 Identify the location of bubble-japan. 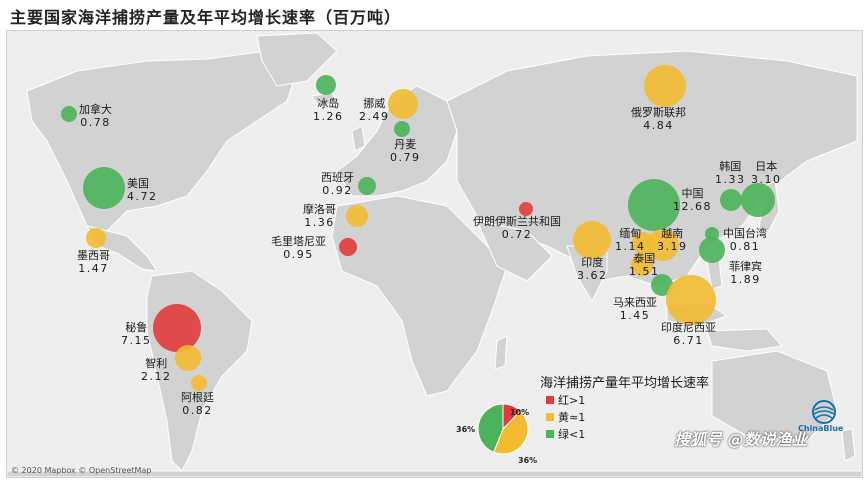
(758, 200).